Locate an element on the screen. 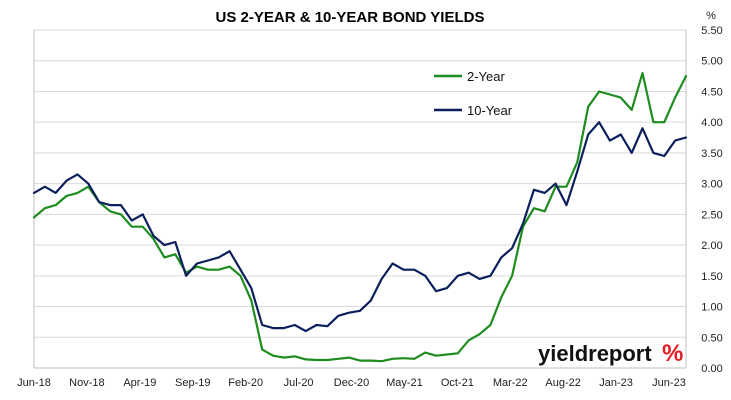 The image size is (731, 400). y-tick-label: 0.50 is located at coordinates (711, 338).